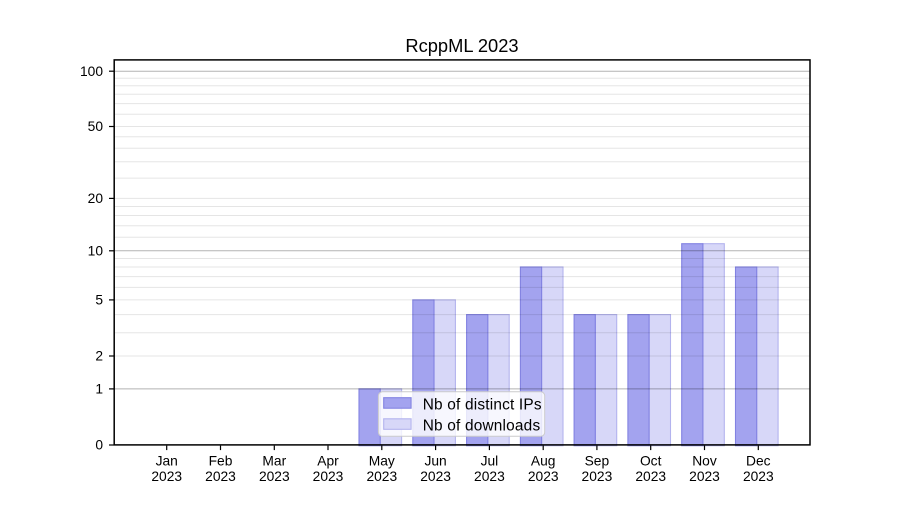  What do you see at coordinates (96, 126) in the screenshot?
I see `svg-text: 50` at bounding box center [96, 126].